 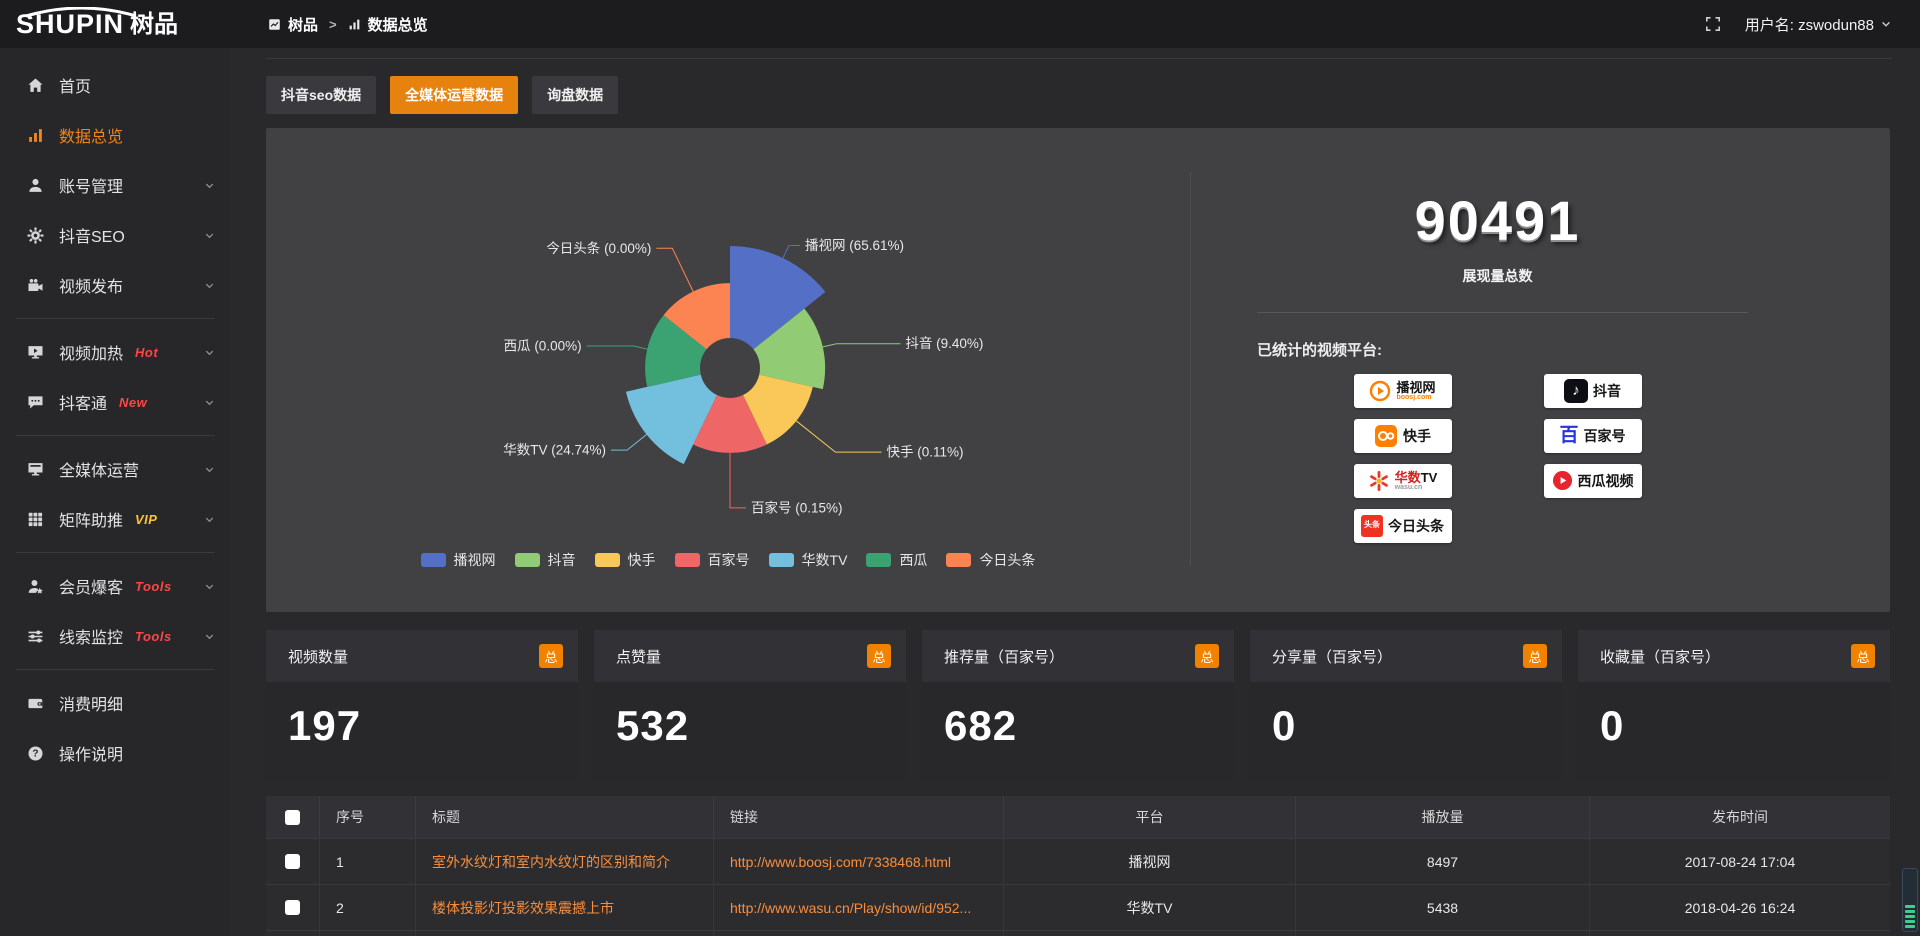 What do you see at coordinates (896, 560) in the screenshot?
I see `legend-item-西瓜: 西瓜` at bounding box center [896, 560].